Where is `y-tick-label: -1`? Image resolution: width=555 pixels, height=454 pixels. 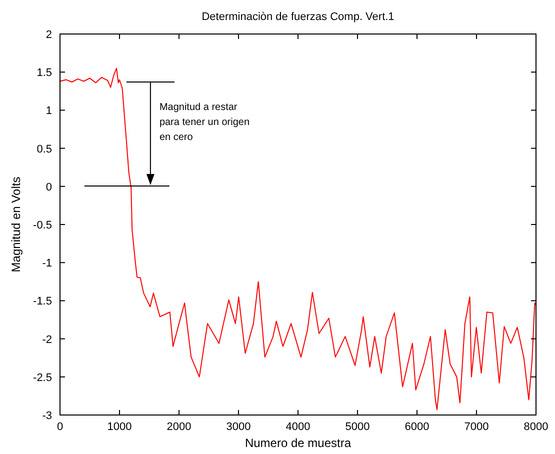
y-tick-label: -1 is located at coordinates (47, 264).